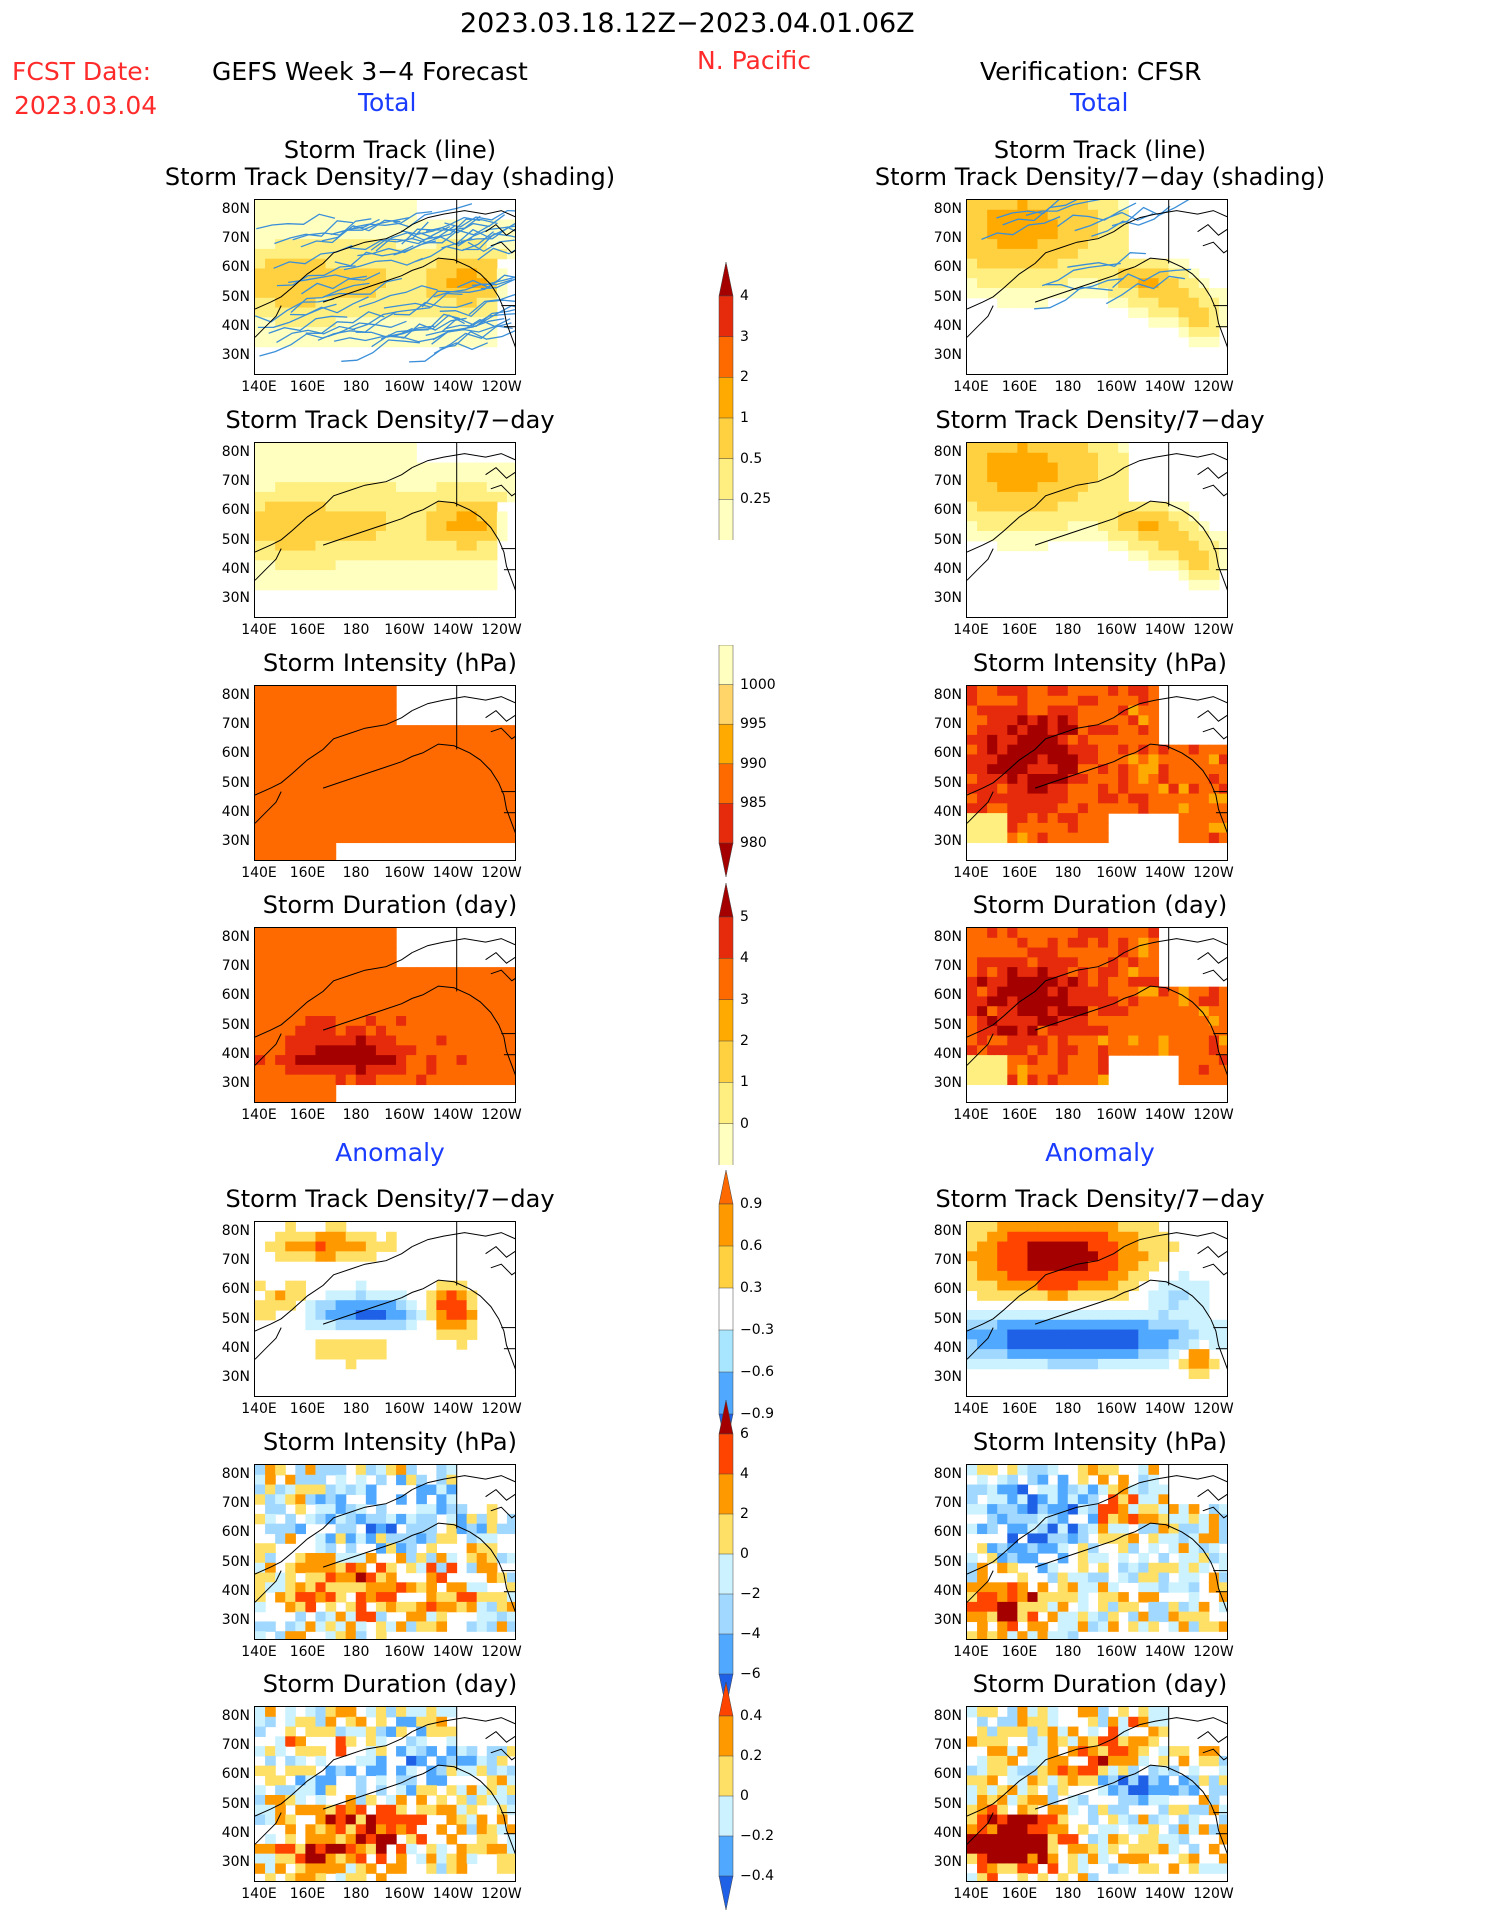 This screenshot has width=1487, height=1925. I want to click on lon-tick-label: 120W, so click(1213, 873).